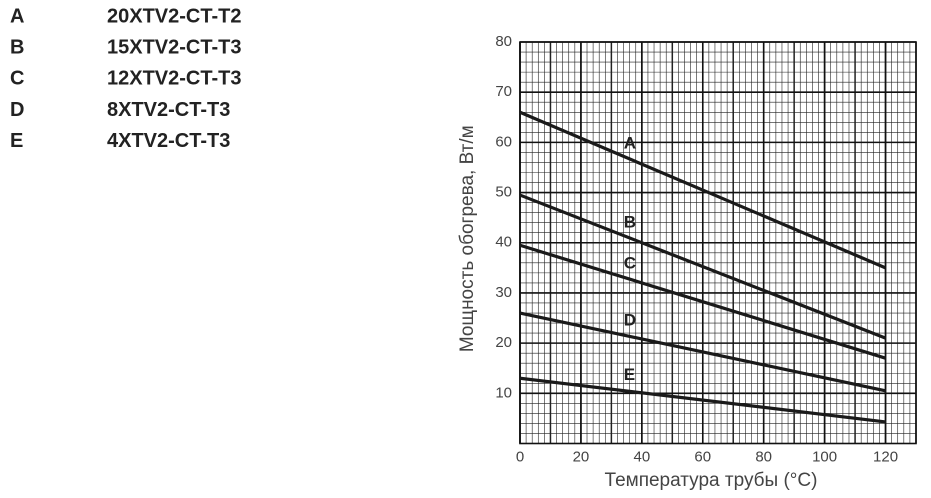 The width and height of the screenshot is (931, 498). What do you see at coordinates (168, 141) in the screenshot?
I see `list-code: 4XTV2-CT-T3` at bounding box center [168, 141].